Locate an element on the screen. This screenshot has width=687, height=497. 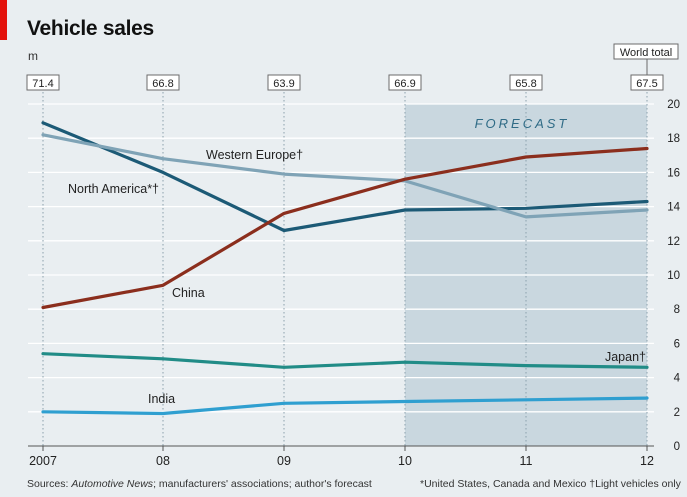
y-tick-label: 6 is located at coordinates (677, 344).